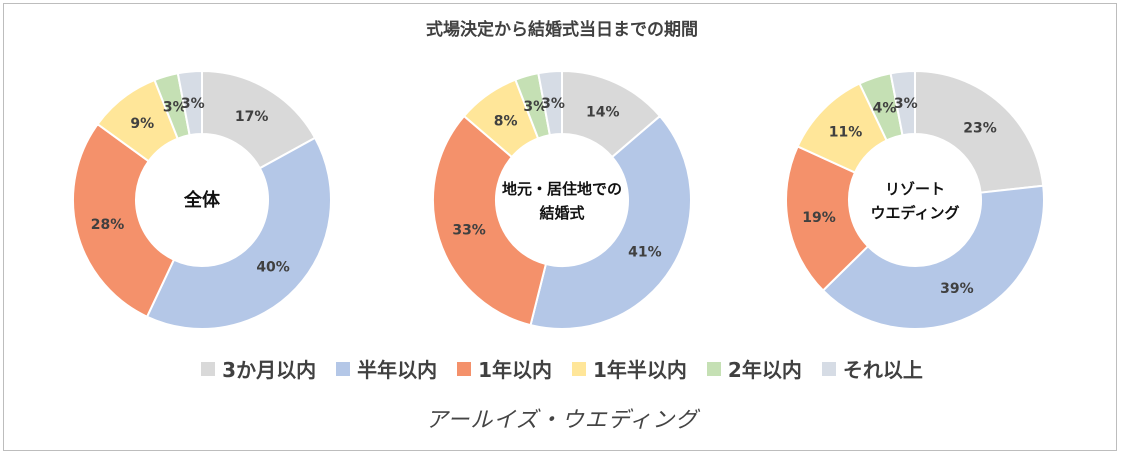 The height and width of the screenshot is (458, 1124). What do you see at coordinates (561, 213) in the screenshot?
I see `center-label-1-1: 結婚式` at bounding box center [561, 213].